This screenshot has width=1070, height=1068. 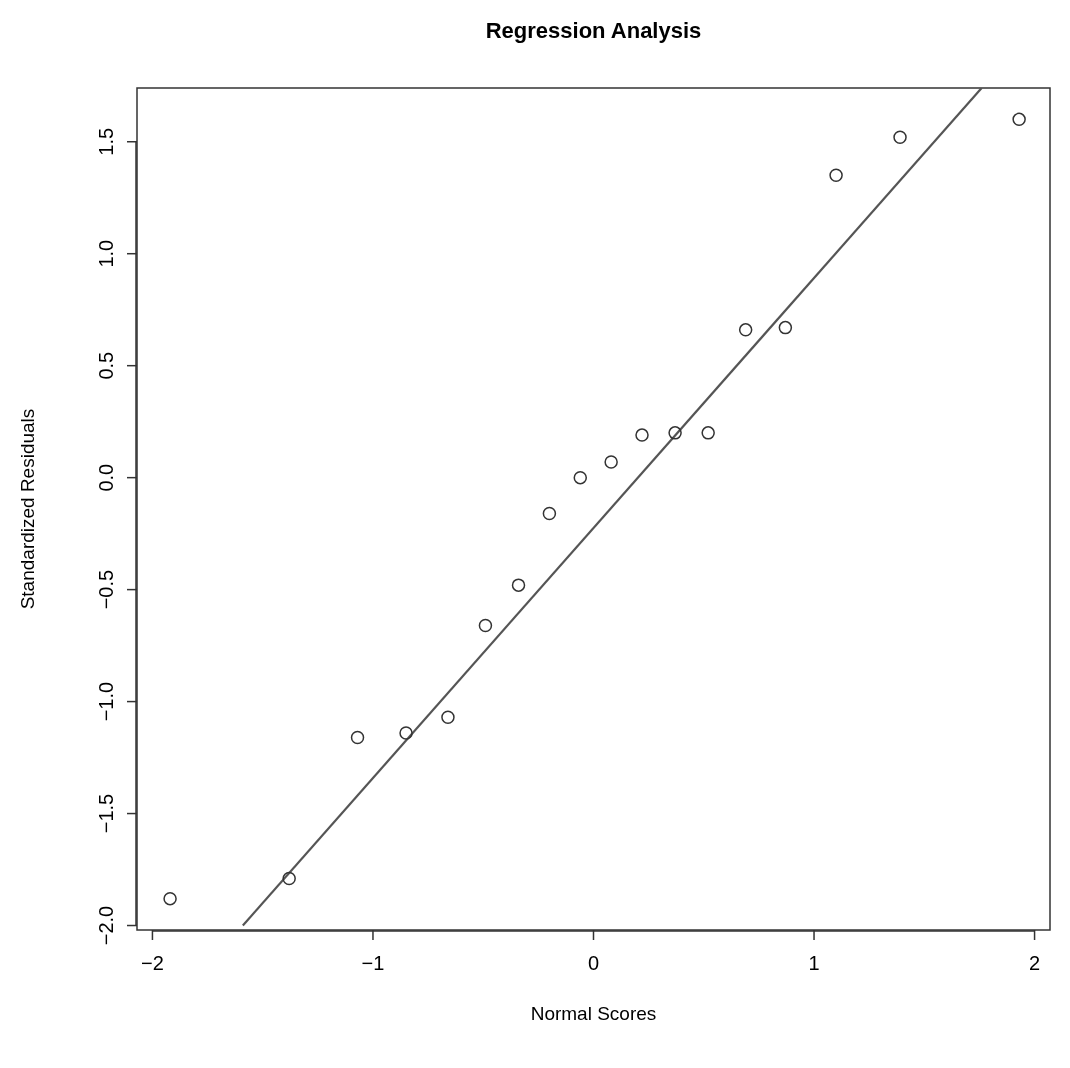 I want to click on chart-title: Regression Analysis, so click(x=593, y=30).